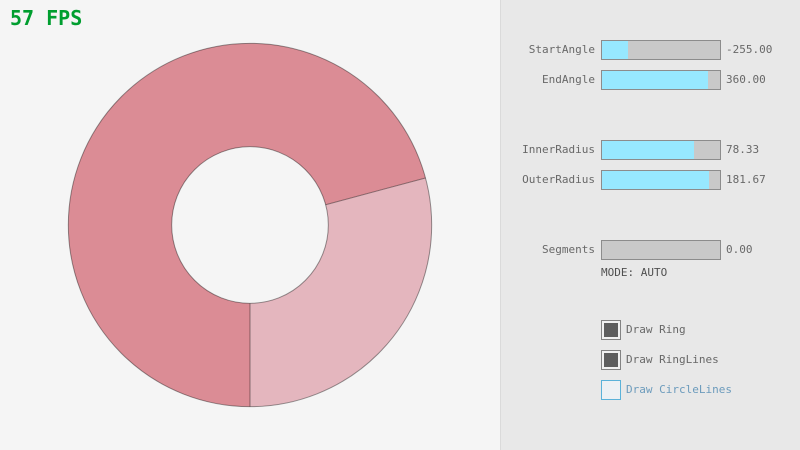 This screenshot has height=450, width=800. What do you see at coordinates (679, 389) in the screenshot?
I see `draw-circlelines-checkbox-label: Draw CircleLines` at bounding box center [679, 389].